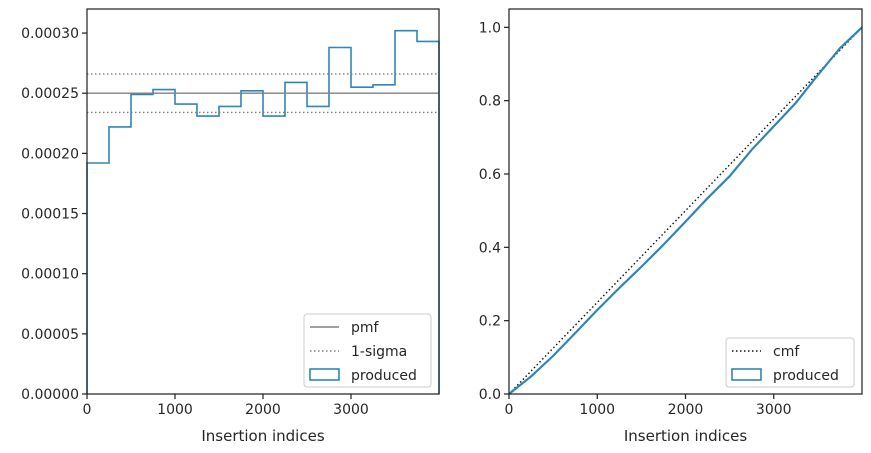  Describe the element at coordinates (490, 102) in the screenshot. I see `y-tick-label: 0.8` at that location.